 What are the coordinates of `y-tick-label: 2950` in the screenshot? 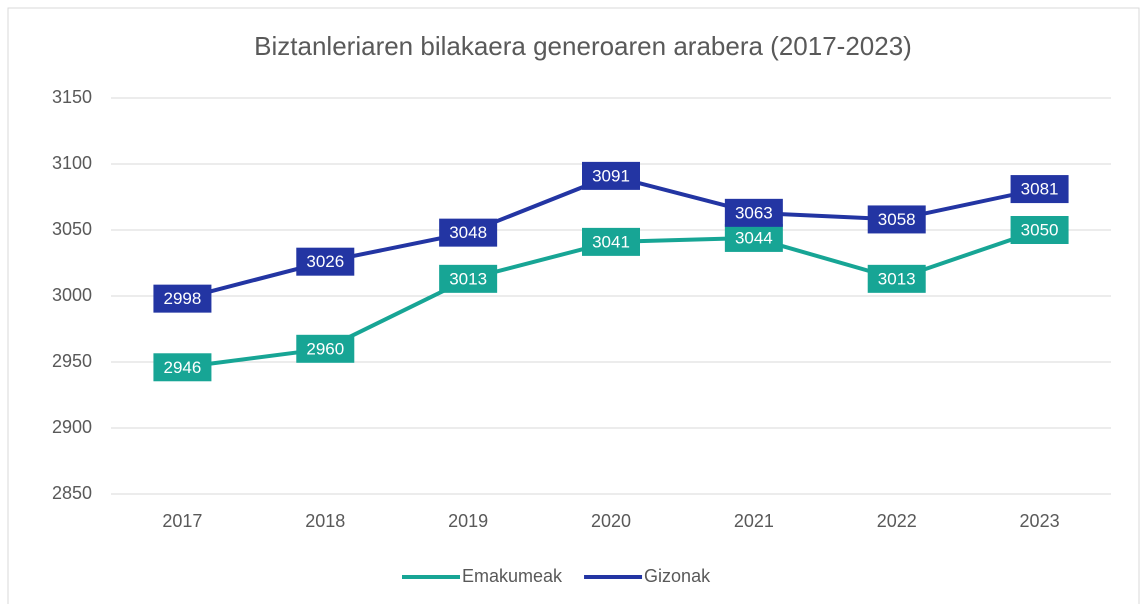 It's located at (72, 361).